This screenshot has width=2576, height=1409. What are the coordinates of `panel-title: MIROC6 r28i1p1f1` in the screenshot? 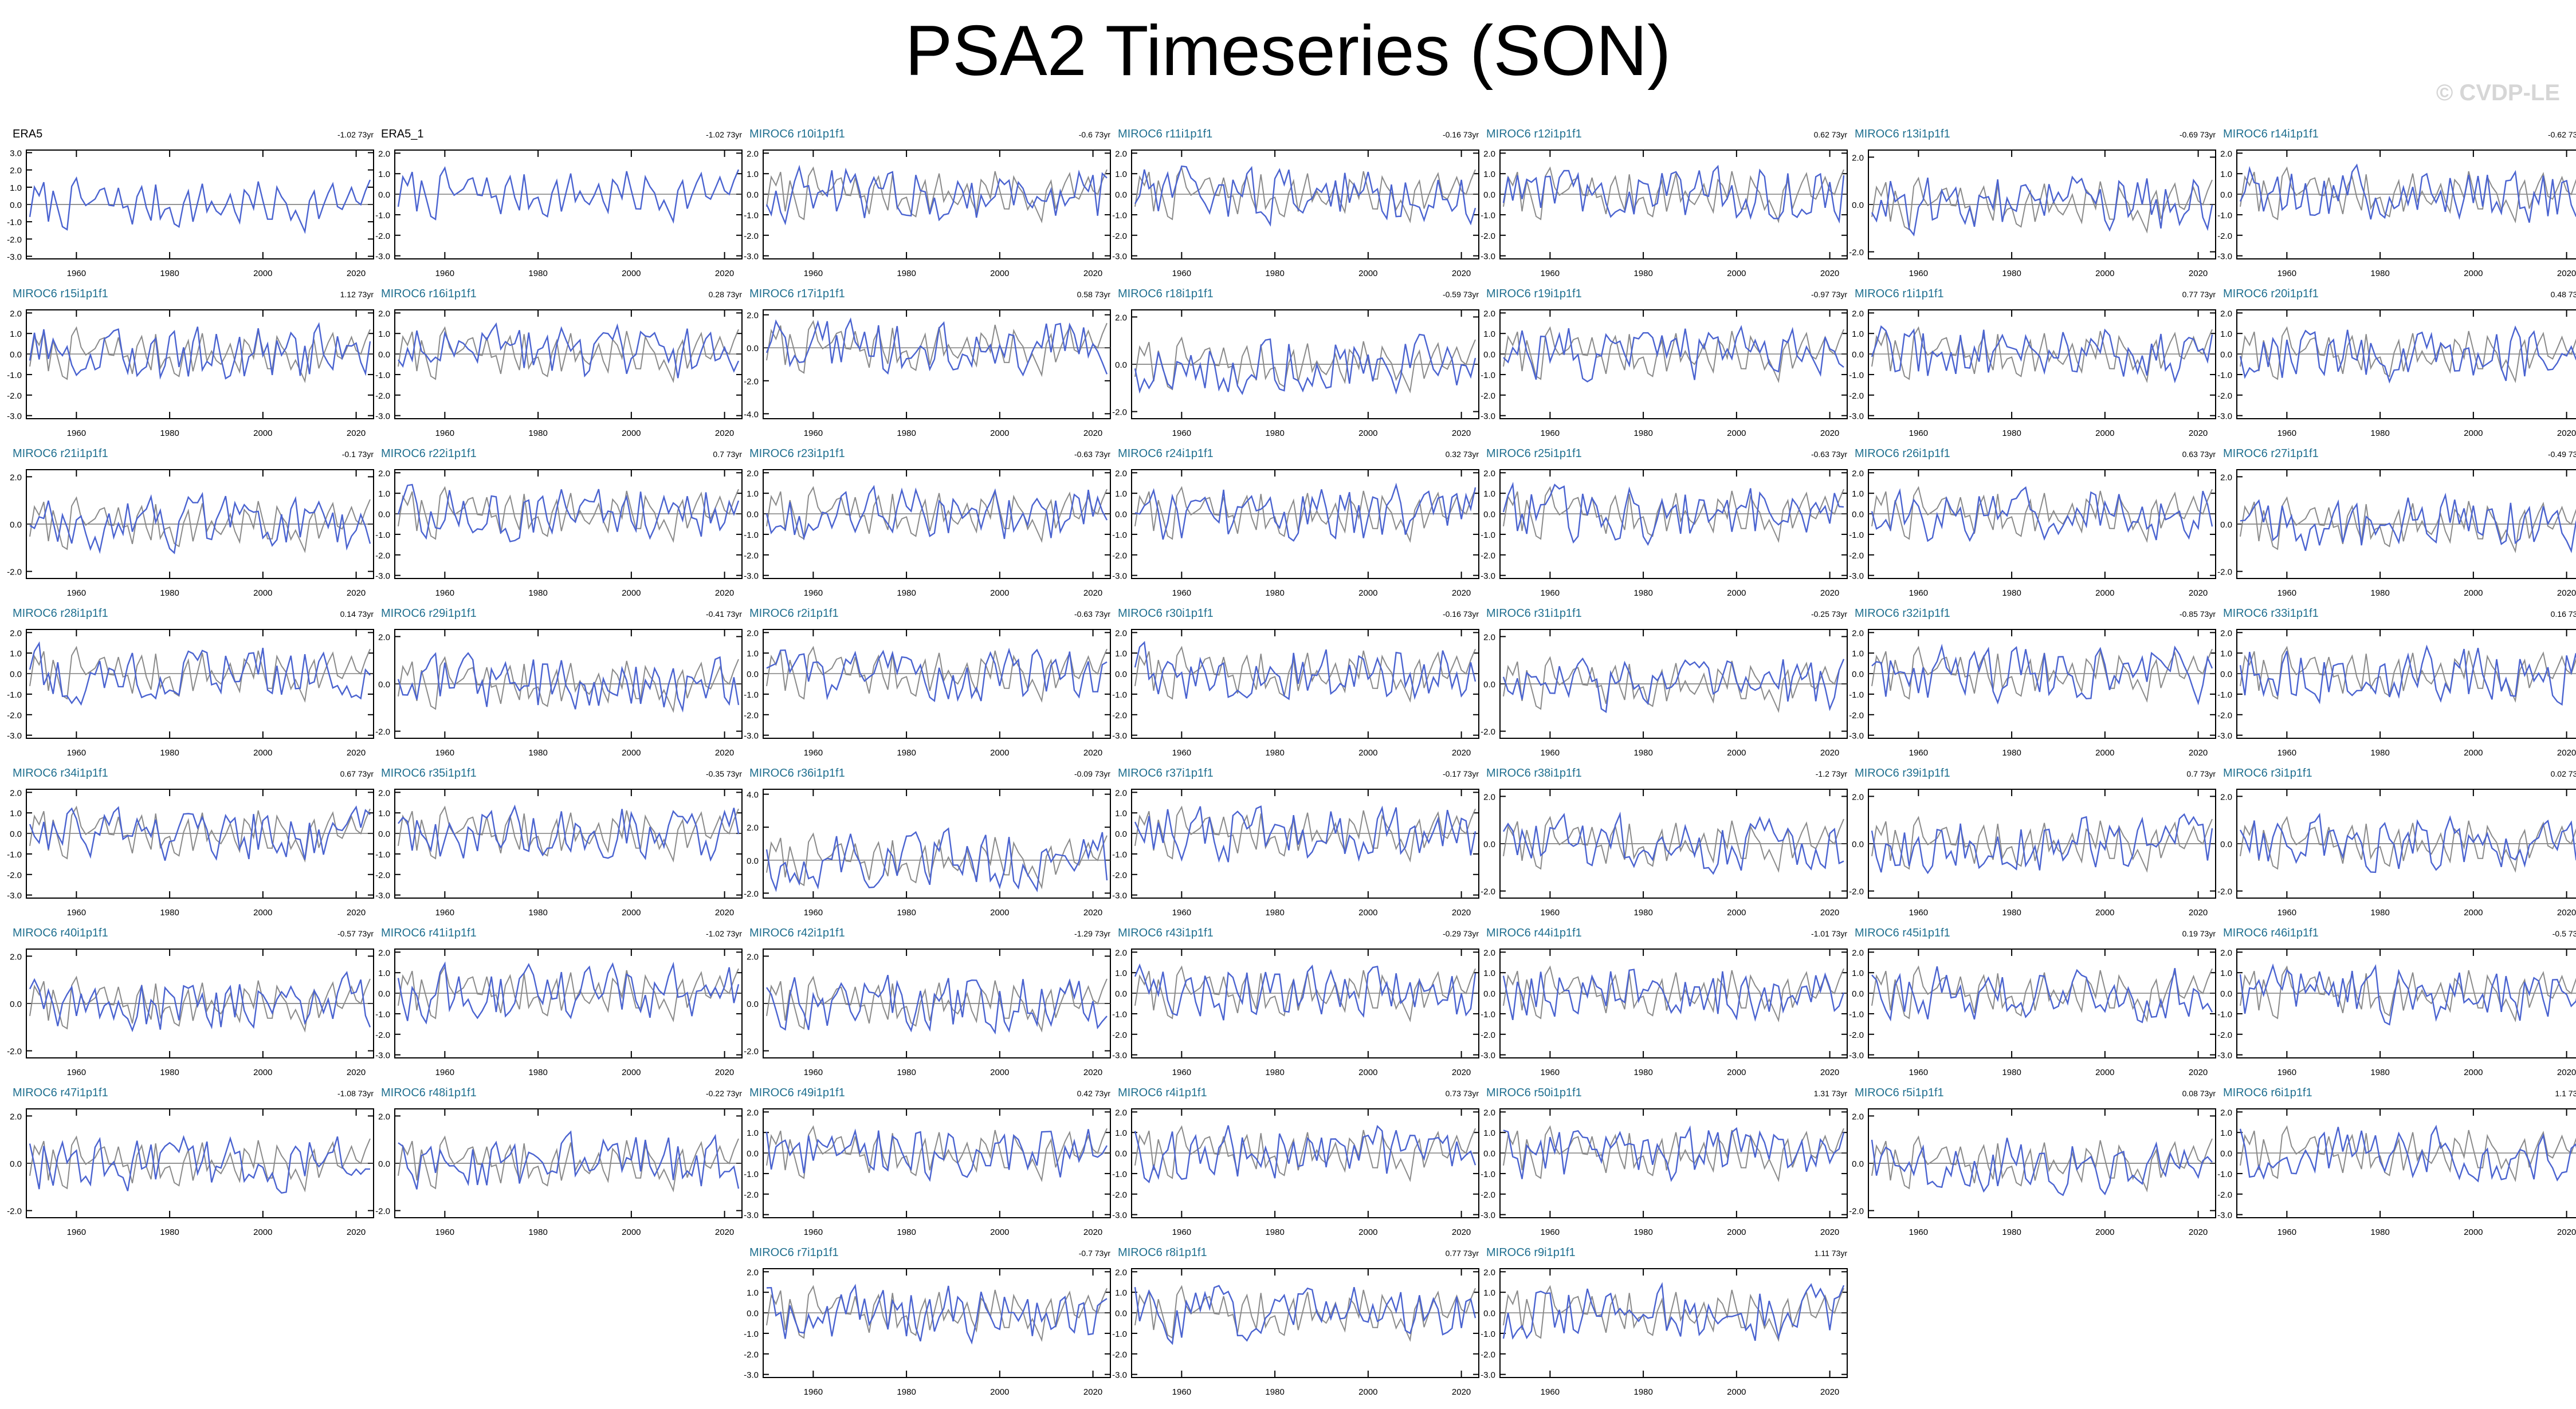 It's located at (61, 614).